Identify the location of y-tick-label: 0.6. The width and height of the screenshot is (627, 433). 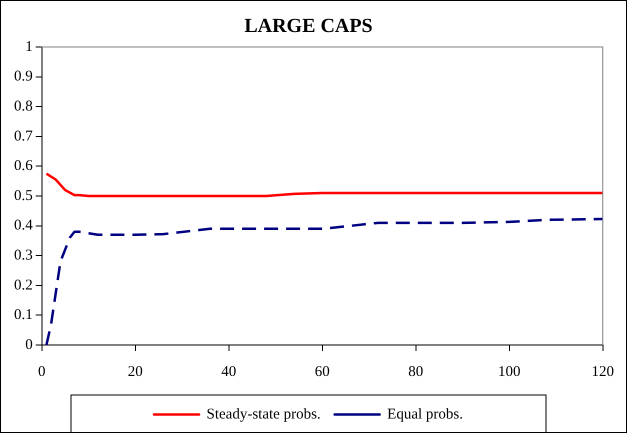
(24, 166).